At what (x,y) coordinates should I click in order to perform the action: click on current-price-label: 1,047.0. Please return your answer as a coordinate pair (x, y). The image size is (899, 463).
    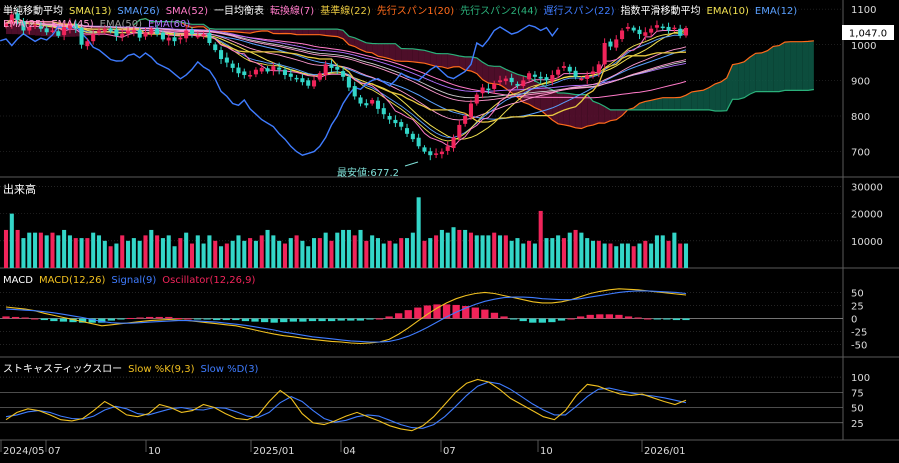
    Looking at the image, I should click on (868, 34).